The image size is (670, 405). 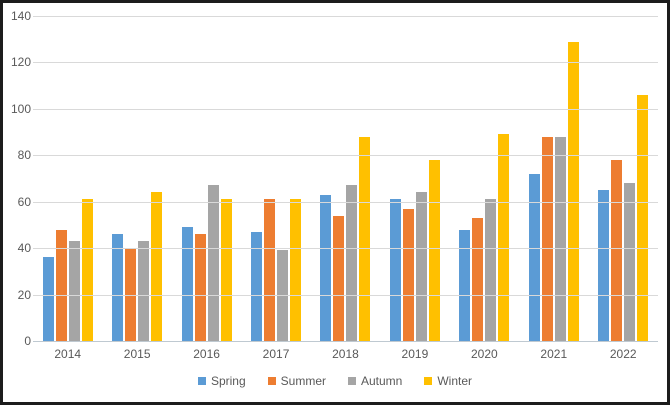 What do you see at coordinates (478, 279) in the screenshot?
I see `bar-summer-2020` at bounding box center [478, 279].